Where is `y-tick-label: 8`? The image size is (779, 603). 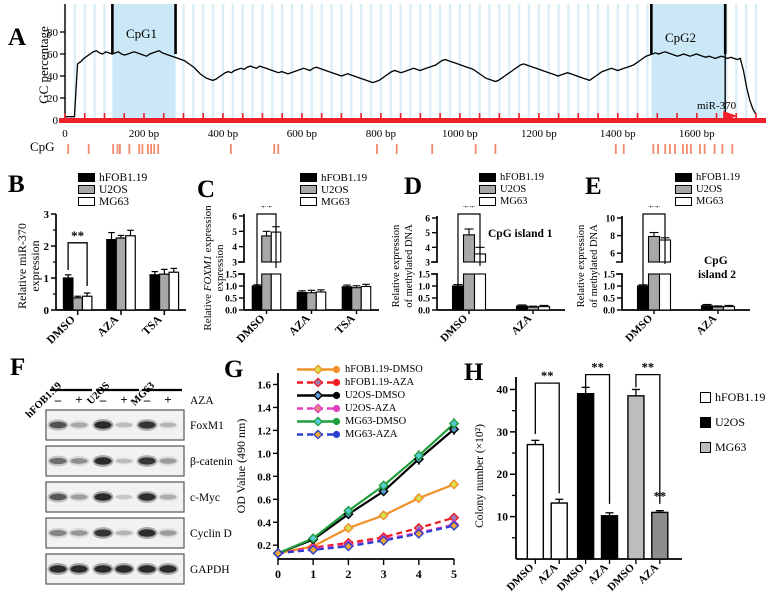 y-tick-label: 8 is located at coordinates (612, 237).